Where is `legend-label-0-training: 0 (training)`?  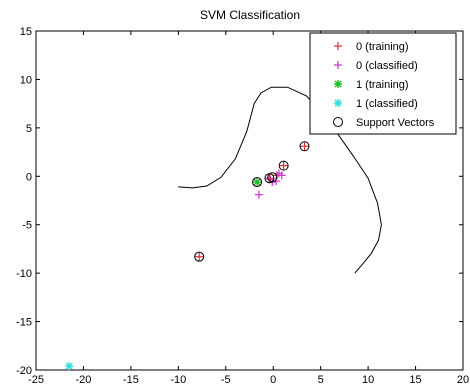 legend-label-0-training: 0 (training) is located at coordinates (382, 47).